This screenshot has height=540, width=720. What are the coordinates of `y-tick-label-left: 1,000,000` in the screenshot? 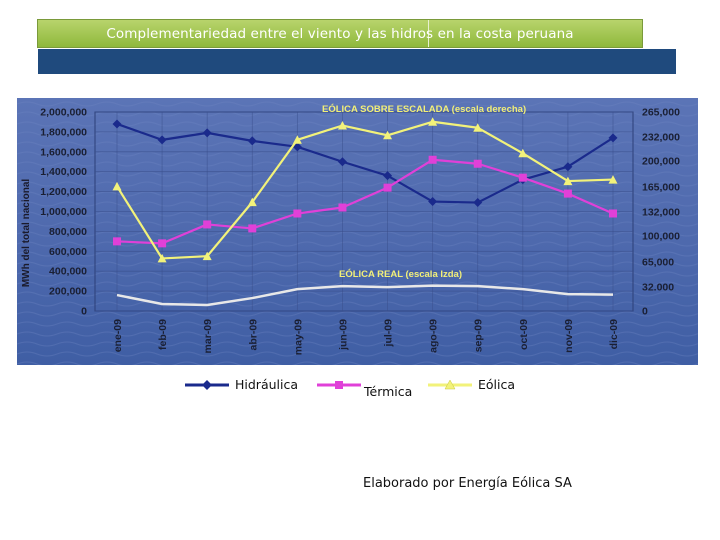 It's located at (63, 212).